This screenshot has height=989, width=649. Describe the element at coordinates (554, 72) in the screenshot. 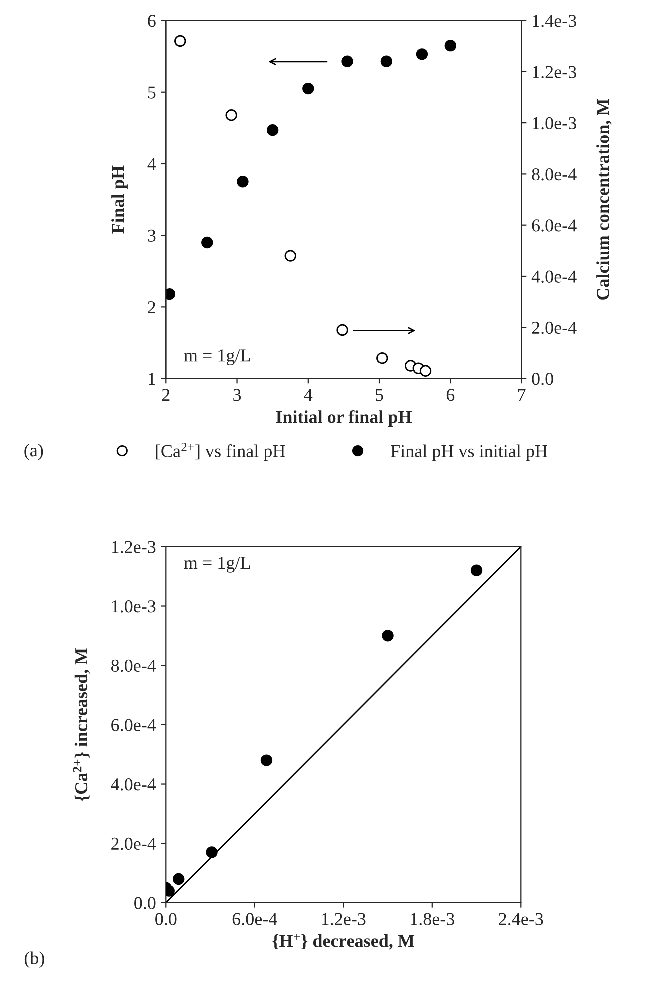

I see `y2-tick-label: 1.2e-3` at that location.